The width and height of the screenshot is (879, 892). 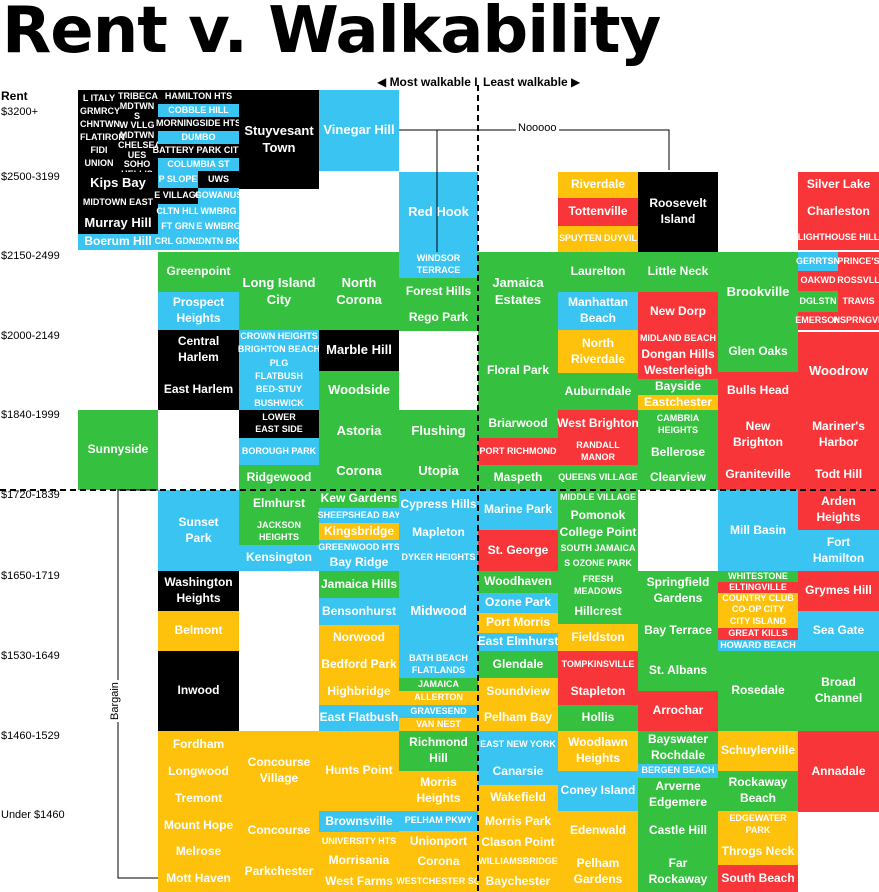 I want to click on neighborhood-label: Boerum Hill, so click(x=118, y=241).